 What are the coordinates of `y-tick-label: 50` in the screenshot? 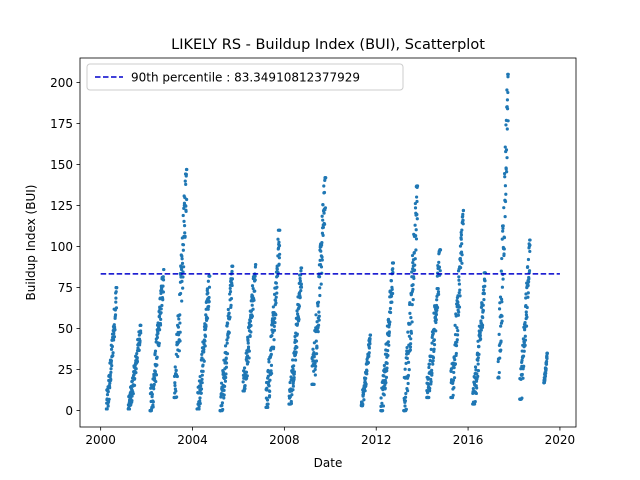 It's located at (65, 329).